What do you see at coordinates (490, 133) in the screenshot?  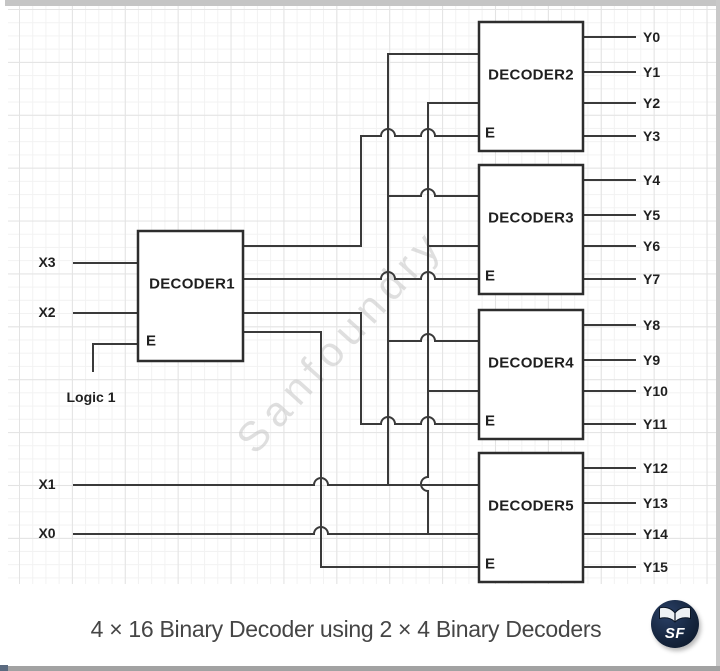 I see `decoder2-enable-label: E` at bounding box center [490, 133].